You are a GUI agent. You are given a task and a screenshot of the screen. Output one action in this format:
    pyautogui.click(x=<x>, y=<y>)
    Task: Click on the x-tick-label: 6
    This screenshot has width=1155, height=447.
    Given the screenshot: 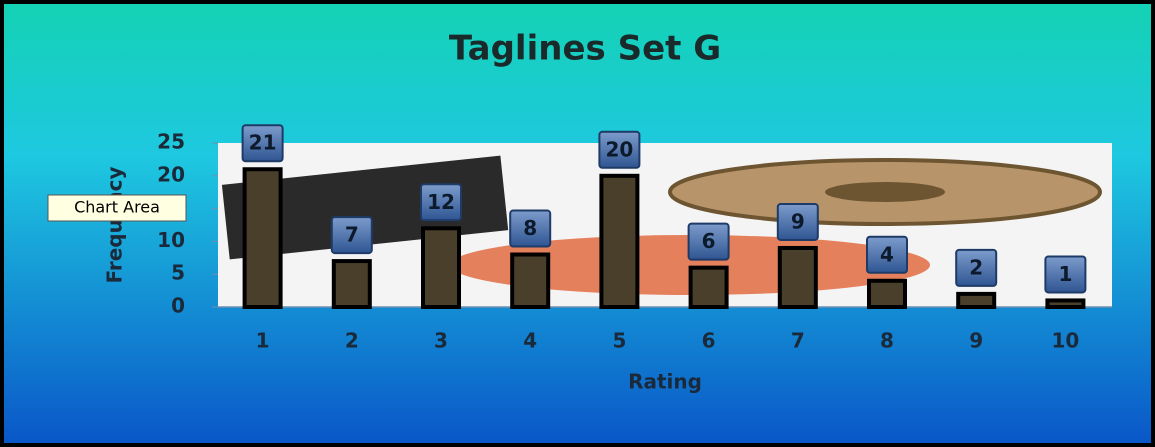 What is the action you would take?
    pyautogui.click(x=709, y=341)
    